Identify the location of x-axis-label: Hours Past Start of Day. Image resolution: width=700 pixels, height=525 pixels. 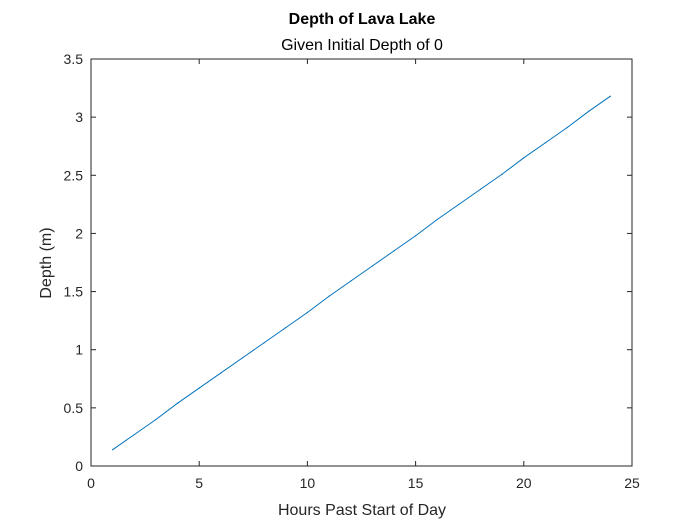
(362, 510).